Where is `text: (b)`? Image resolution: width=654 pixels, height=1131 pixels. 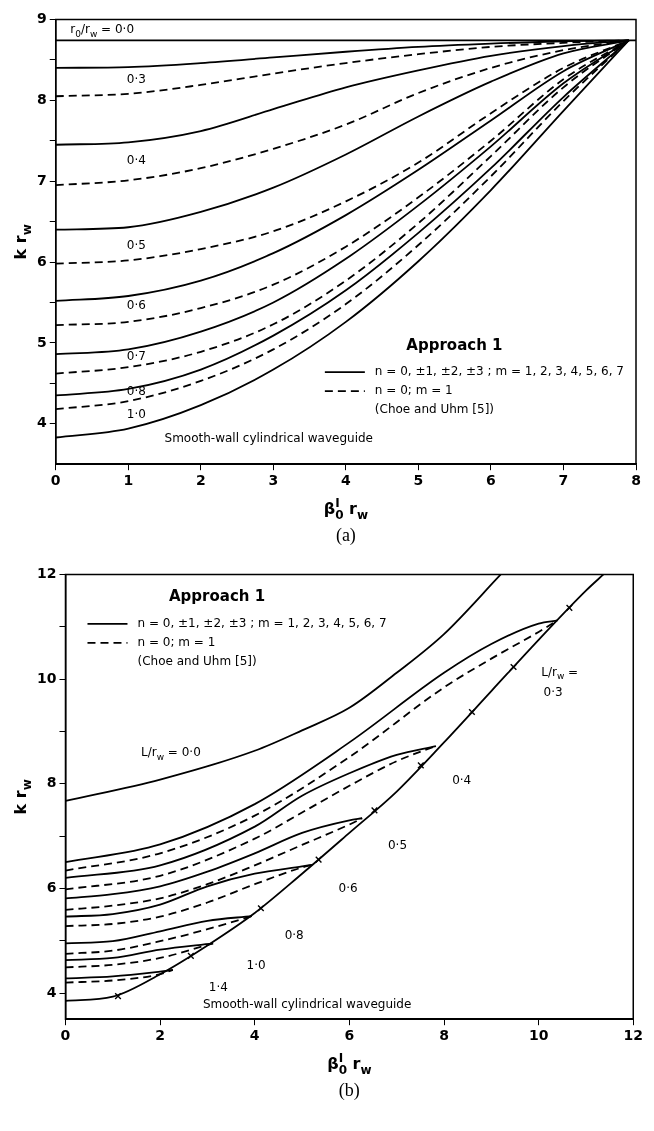
text: (b) is located at coordinates (349, 1090).